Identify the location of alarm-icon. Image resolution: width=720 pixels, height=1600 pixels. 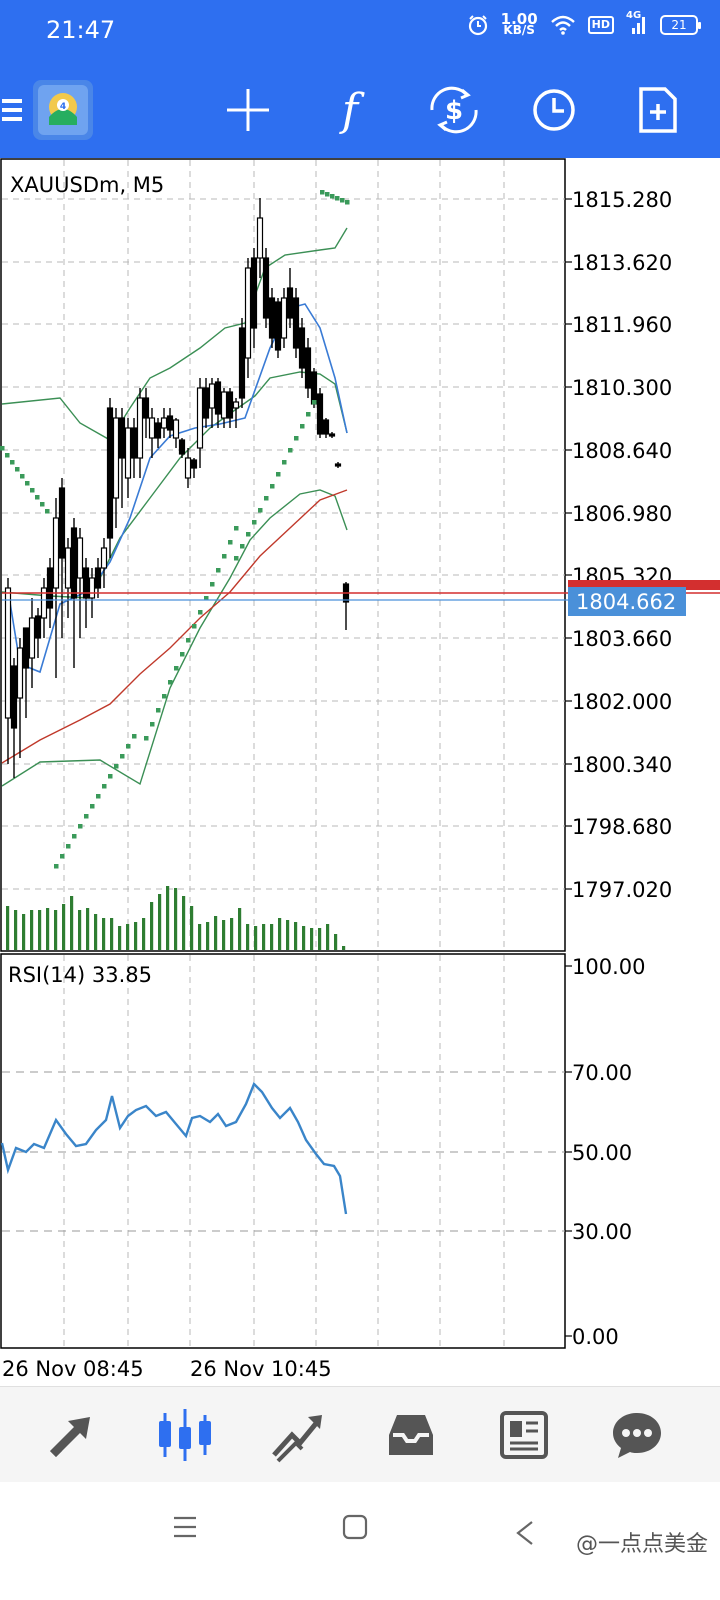
(477, 25).